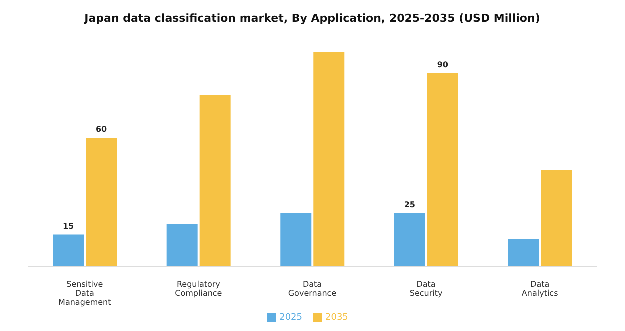 The image size is (625, 331). What do you see at coordinates (337, 318) in the screenshot?
I see `legend-label: 2035` at bounding box center [337, 318].